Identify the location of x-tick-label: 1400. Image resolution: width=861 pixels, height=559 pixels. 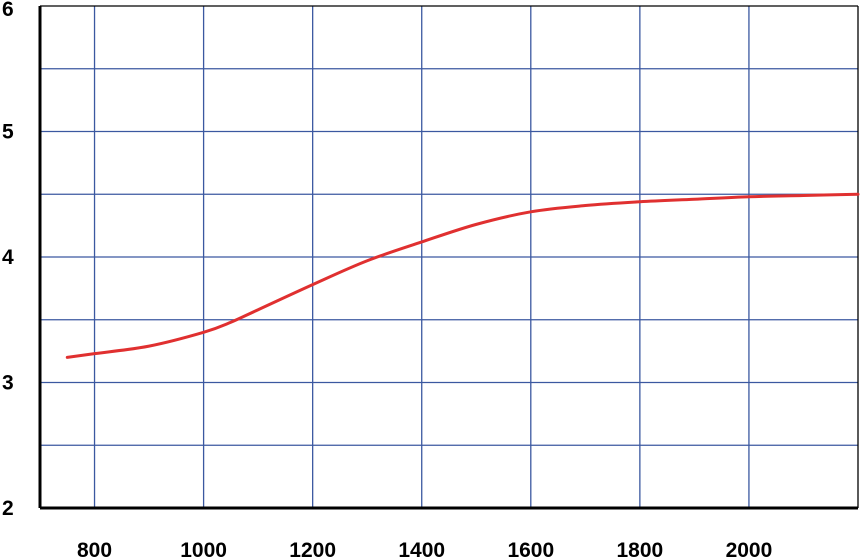
(421, 549).